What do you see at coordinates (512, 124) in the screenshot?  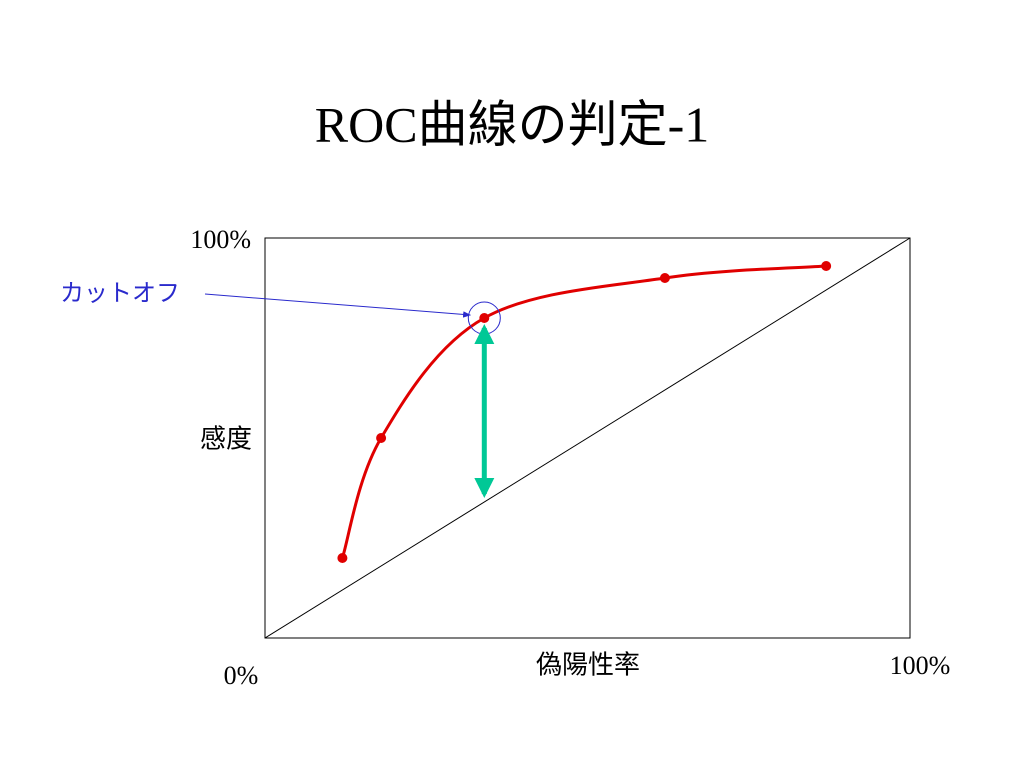 I see `title: ROC曲線の判定-1` at bounding box center [512, 124].